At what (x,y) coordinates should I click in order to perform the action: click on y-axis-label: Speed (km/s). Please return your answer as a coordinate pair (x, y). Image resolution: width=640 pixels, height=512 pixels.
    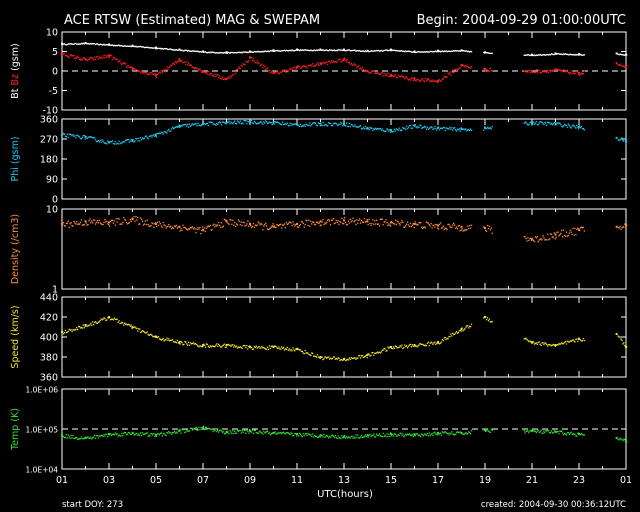
    Looking at the image, I should click on (15, 336).